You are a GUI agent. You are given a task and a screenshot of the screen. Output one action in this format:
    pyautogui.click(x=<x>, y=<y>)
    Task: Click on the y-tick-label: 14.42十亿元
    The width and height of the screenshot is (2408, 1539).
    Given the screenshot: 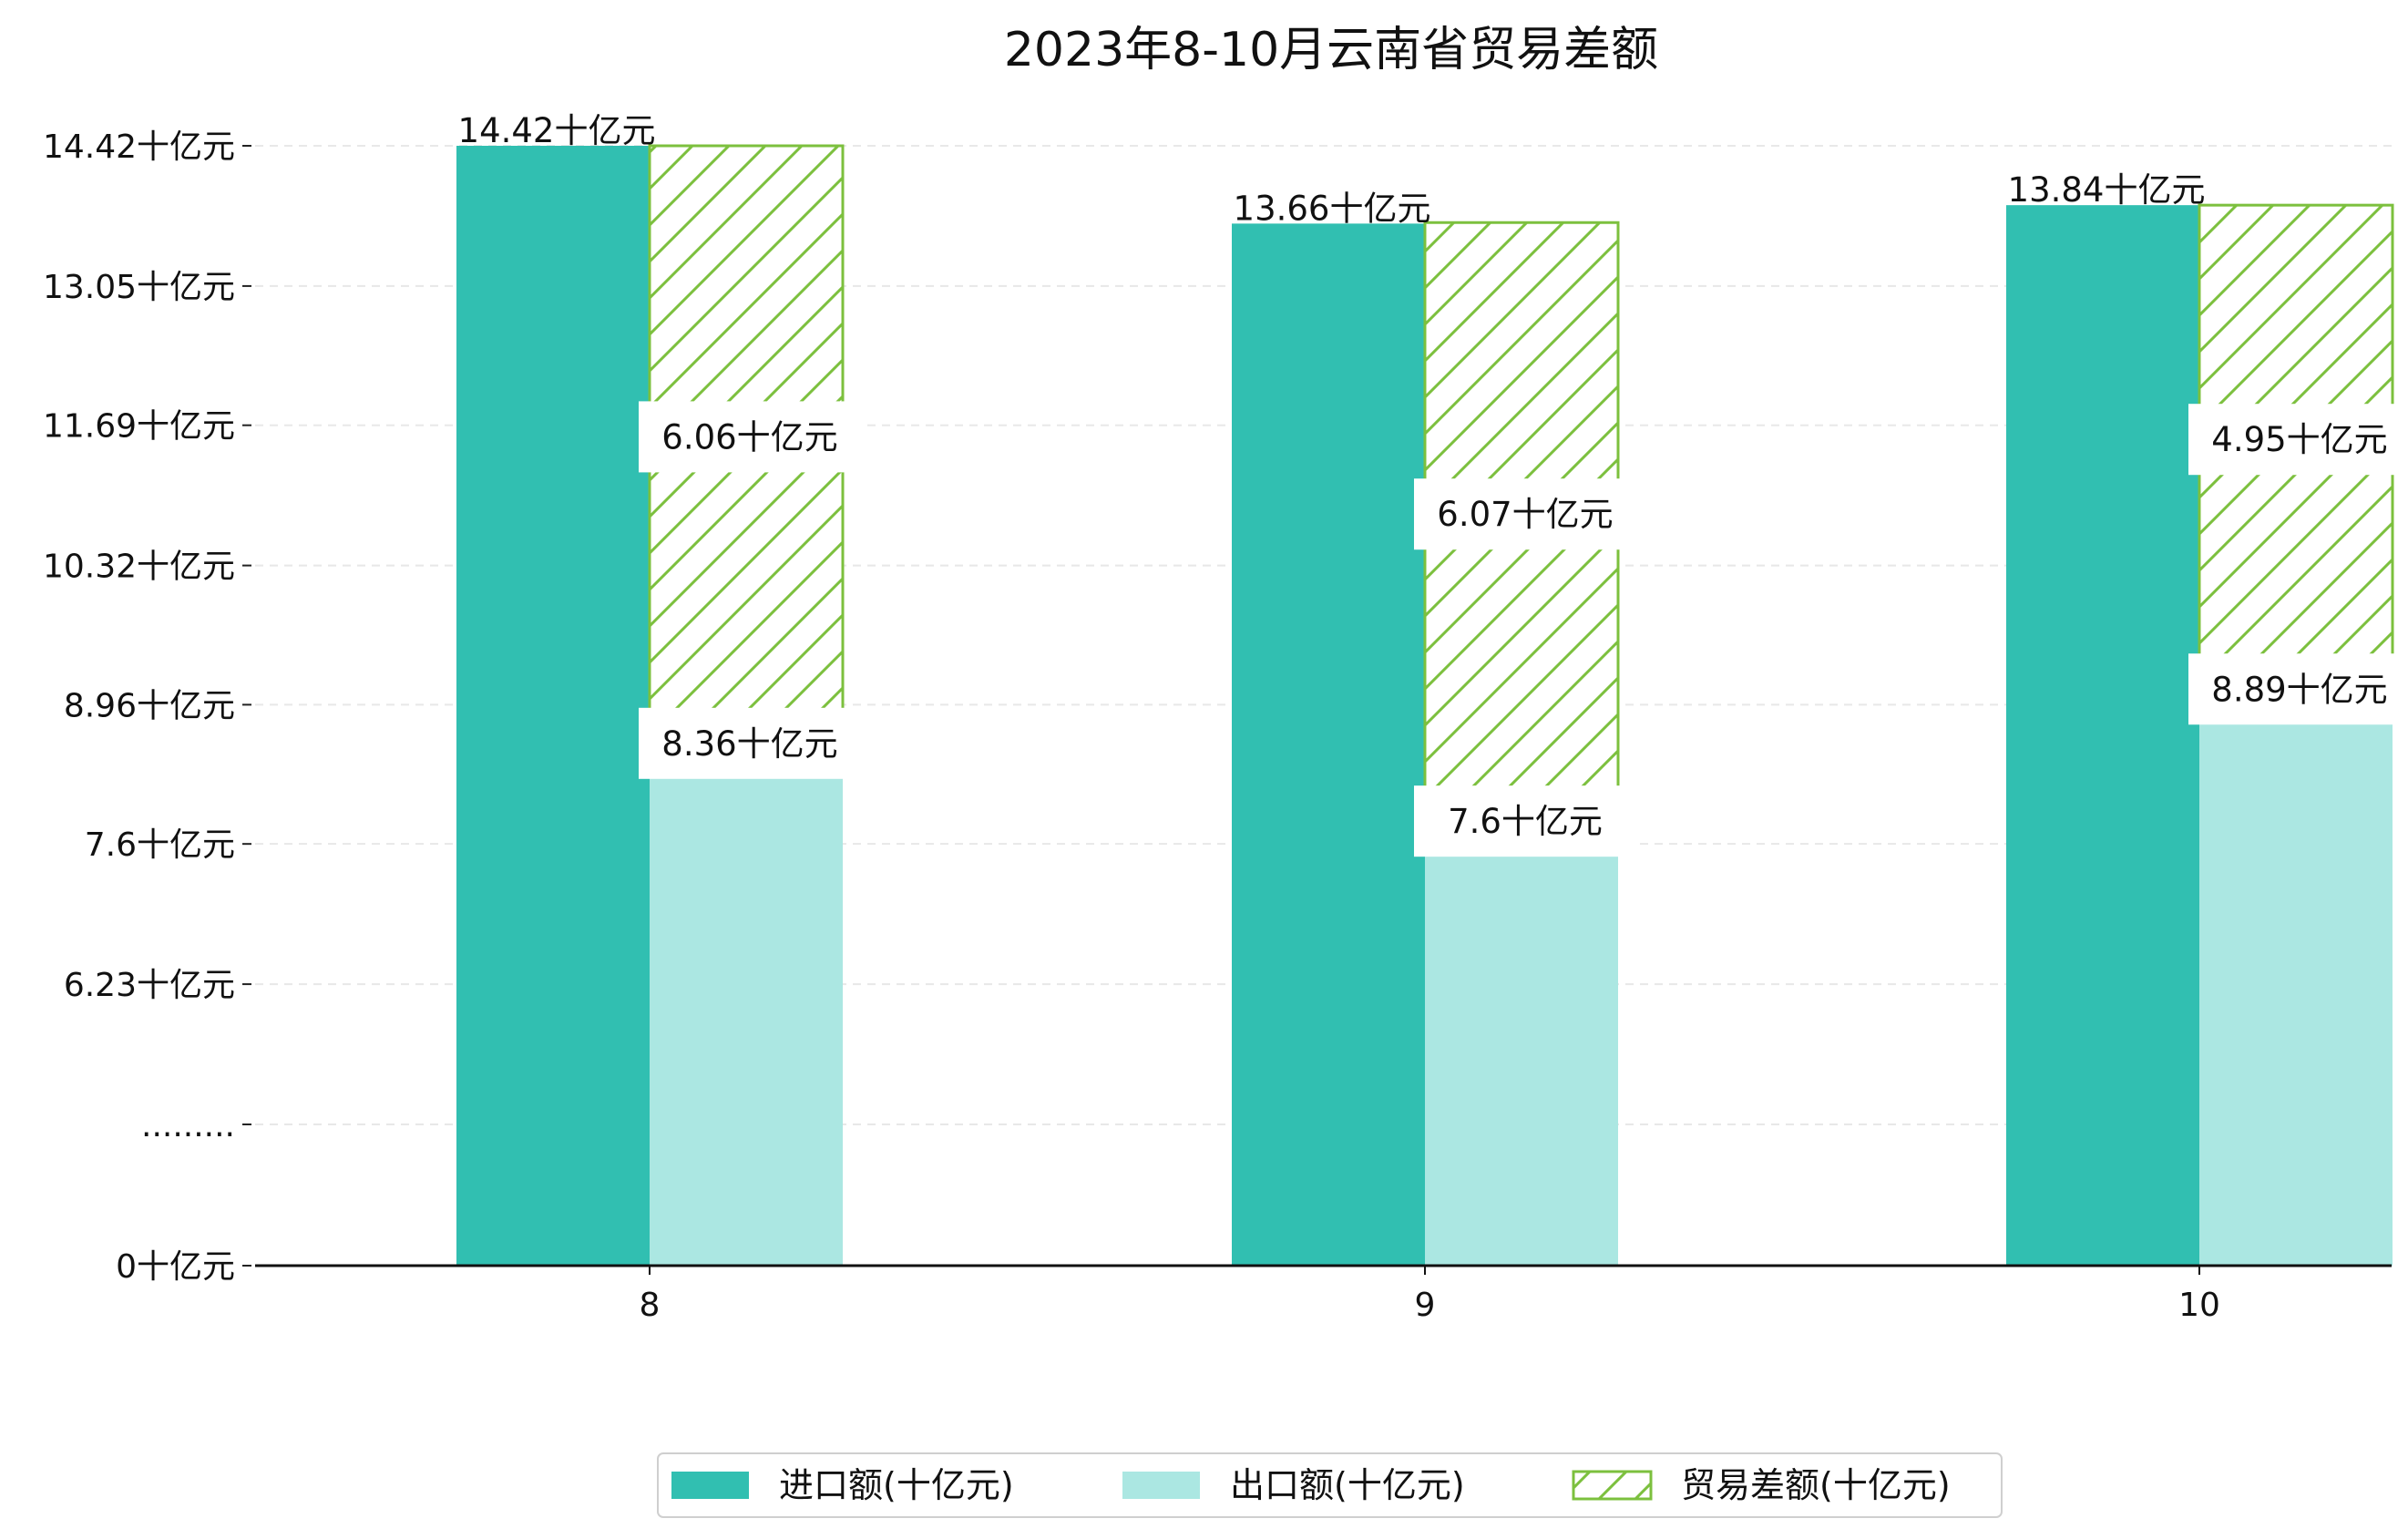 What is the action you would take?
    pyautogui.click(x=139, y=147)
    